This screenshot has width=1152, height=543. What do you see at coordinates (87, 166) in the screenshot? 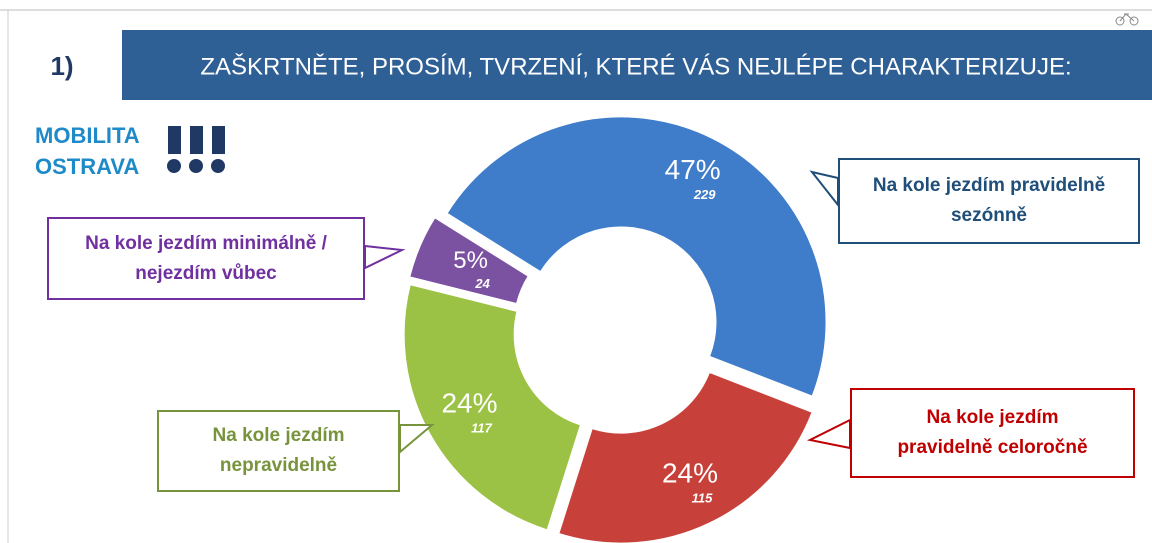
I see `logo-text: OSTRAVA` at bounding box center [87, 166].